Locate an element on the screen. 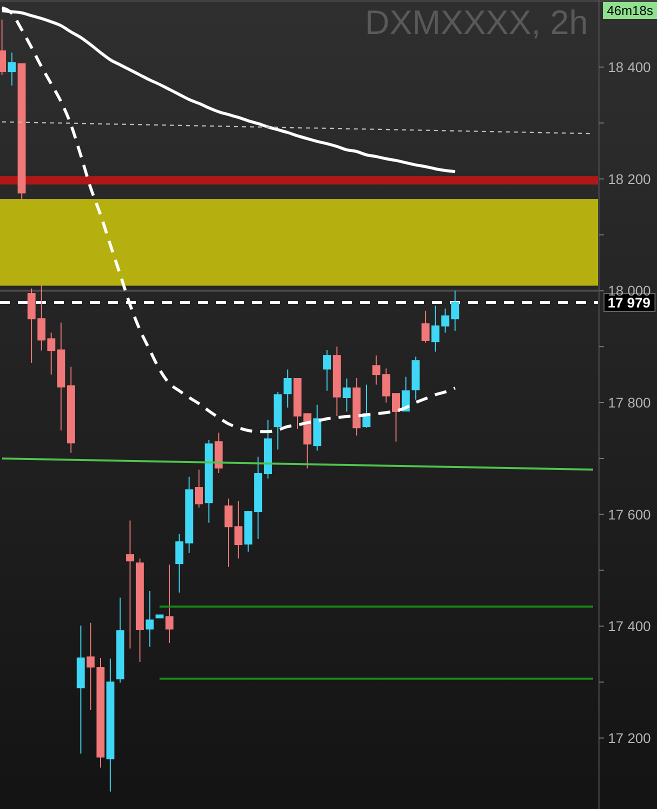 The image size is (657, 809). y-tick-label: 18 400 is located at coordinates (630, 67).